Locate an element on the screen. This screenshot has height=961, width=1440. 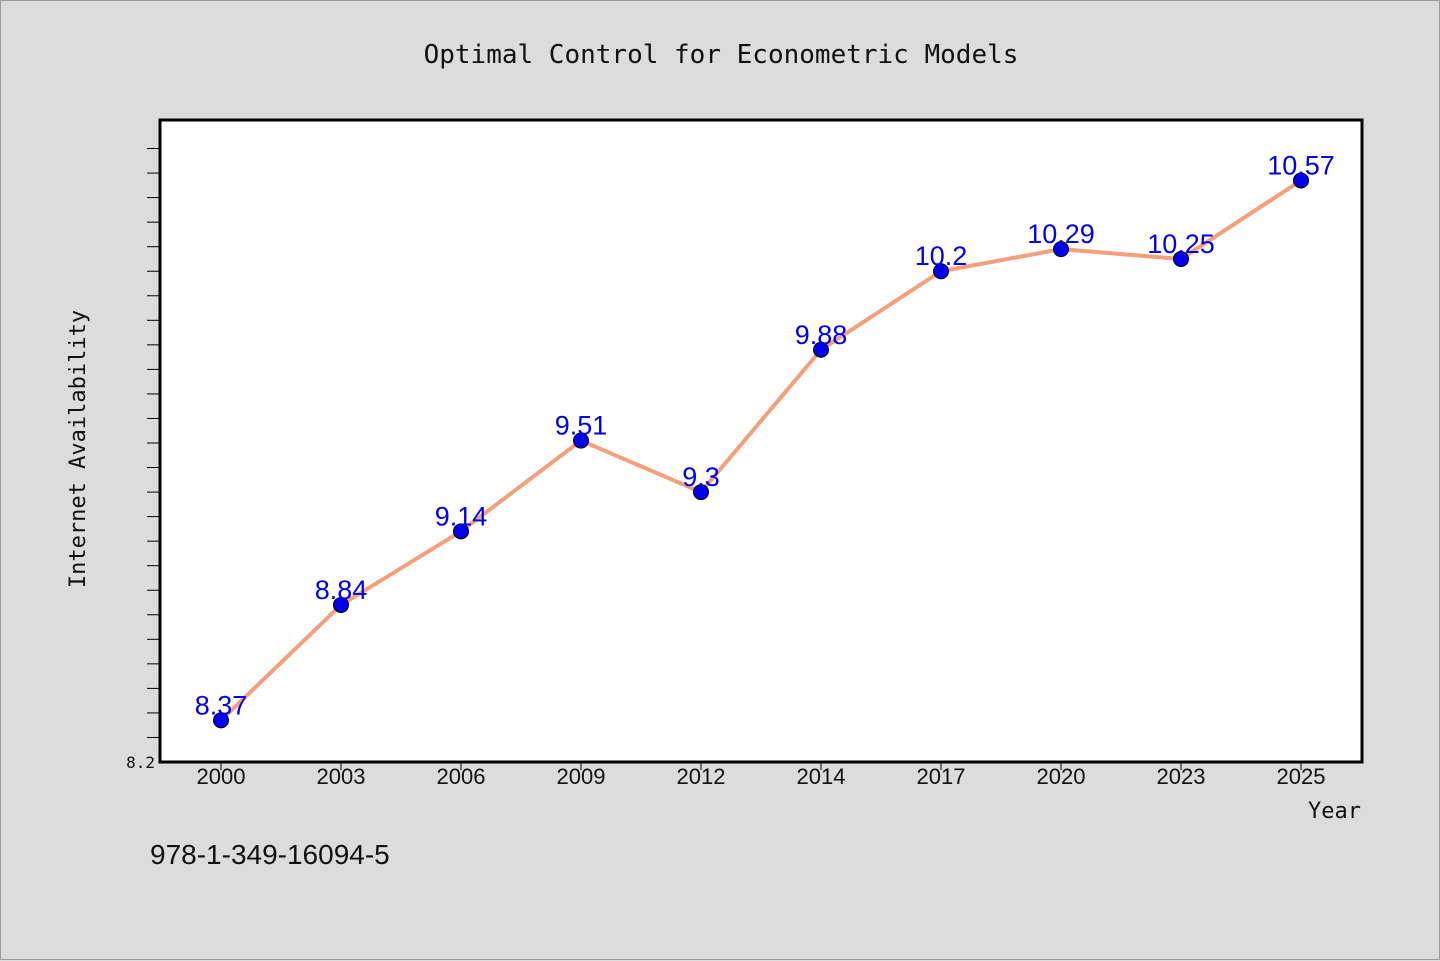
x-tick-label: 2012 is located at coordinates (701, 776).